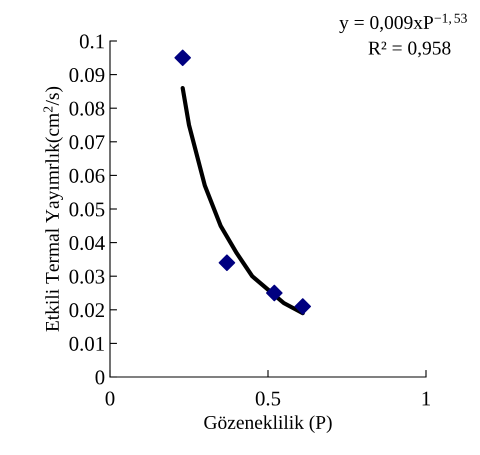 The image size is (480, 455). Describe the element at coordinates (268, 424) in the screenshot. I see `x-axis-title: Gözeneklilik (P)` at that location.